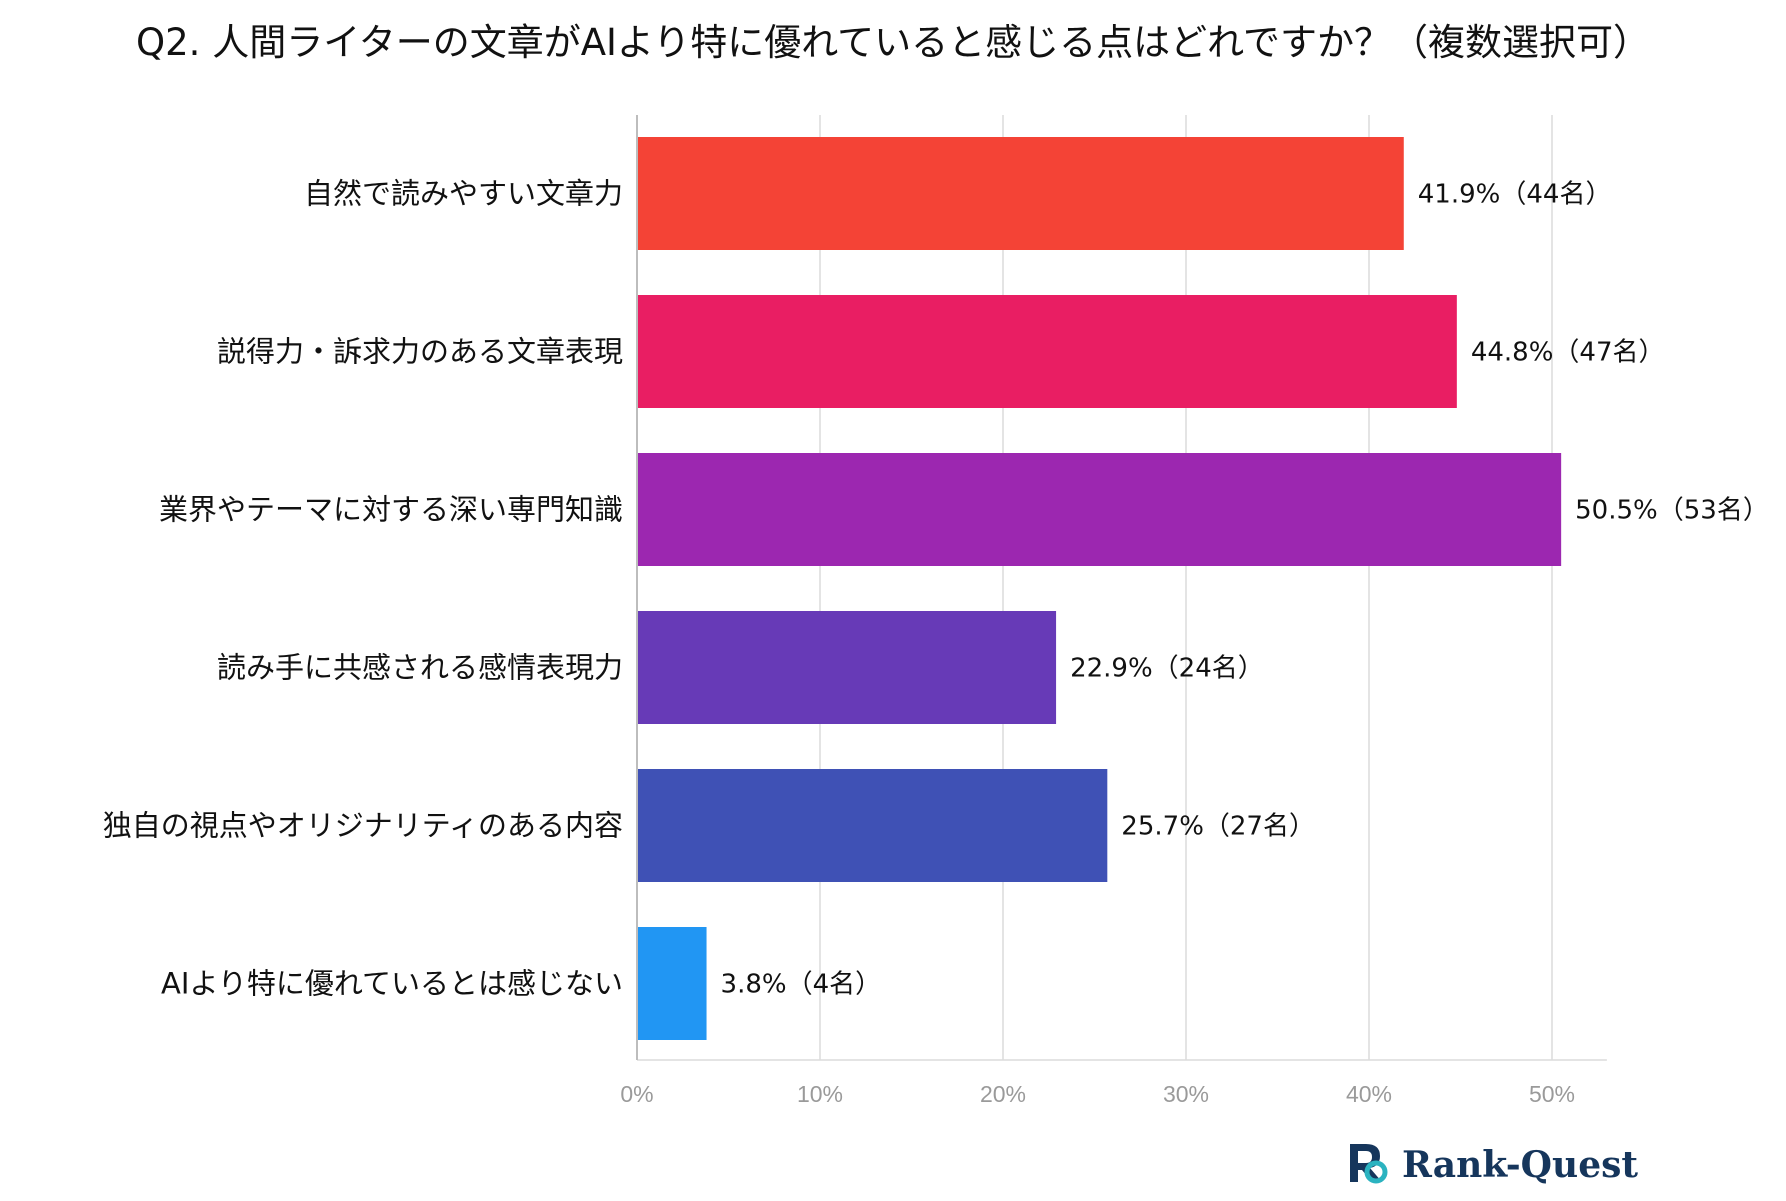 The image size is (1786, 1201). Describe the element at coordinates (420, 352) in the screenshot. I see `category-label: 説得力・訴求力のある文章表現` at that location.